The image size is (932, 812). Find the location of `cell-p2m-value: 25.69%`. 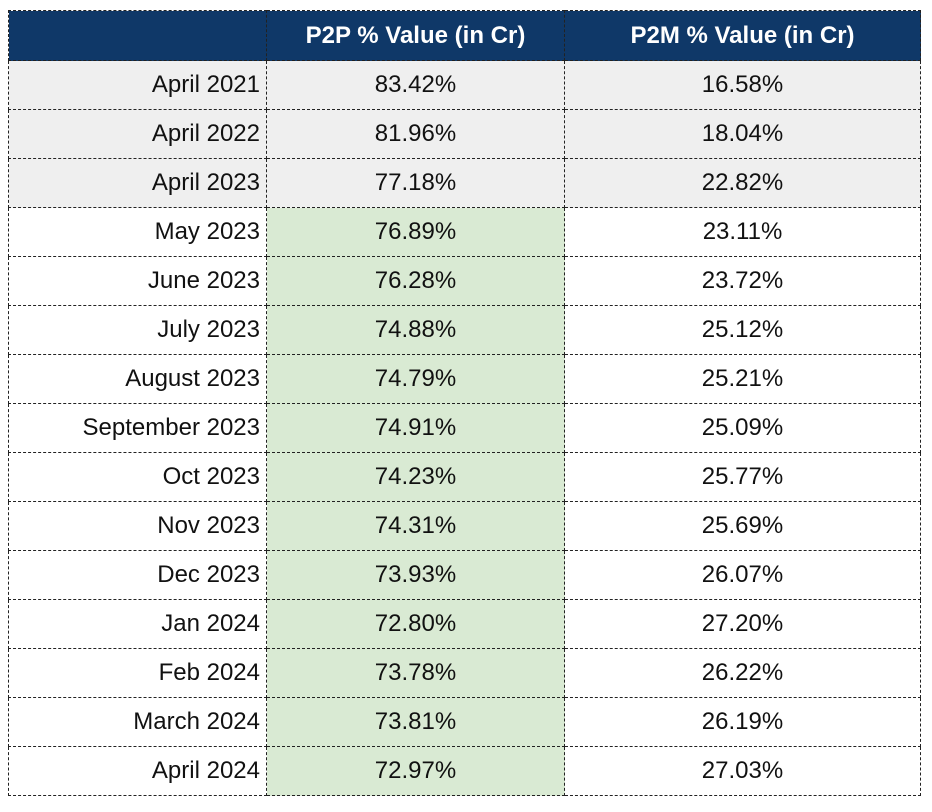

cell-p2m-value: 25.69% is located at coordinates (742, 526).